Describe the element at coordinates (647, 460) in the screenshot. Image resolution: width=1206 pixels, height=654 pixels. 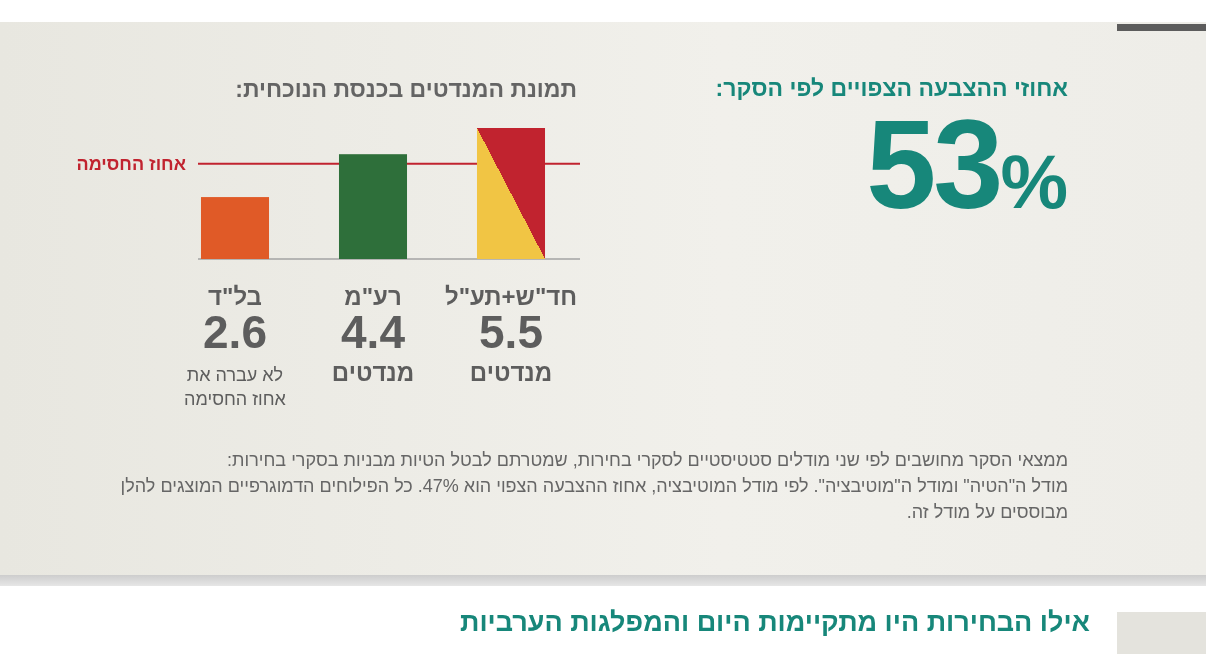
I see `text: ממצאי הסקר מחושבים לפי שני מודלים סטטיסטיים לסקרי בחירות, שמטרתם לבטל הטיות מבניות בסקרי בחירות:` at that location.